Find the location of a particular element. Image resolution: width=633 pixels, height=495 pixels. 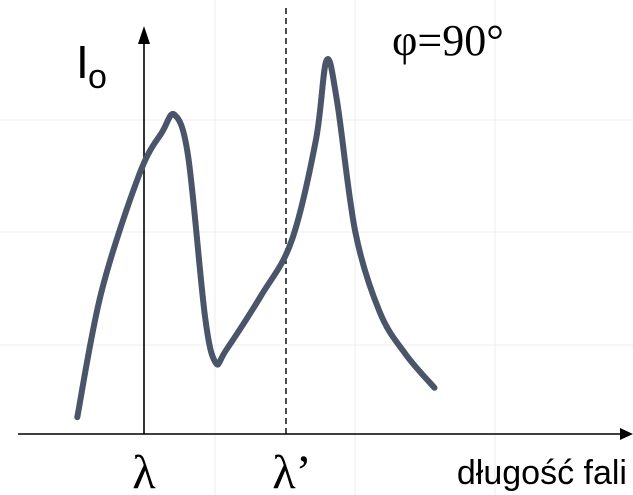

angle-annotation: φ=90° is located at coordinates (448, 40).